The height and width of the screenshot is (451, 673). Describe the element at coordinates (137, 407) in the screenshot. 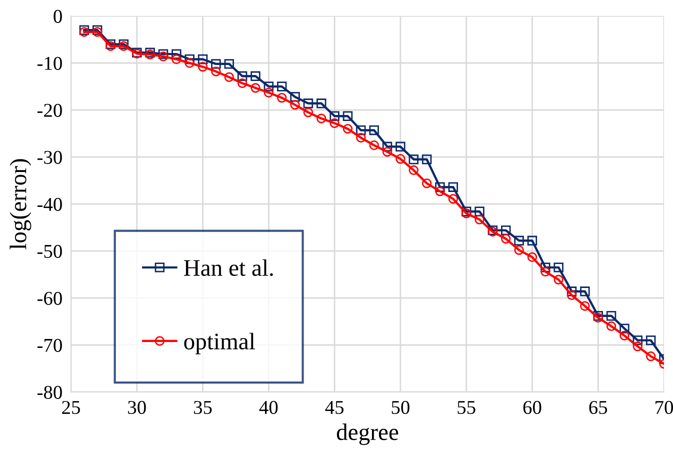

I see `x-tick-label: 30` at that location.